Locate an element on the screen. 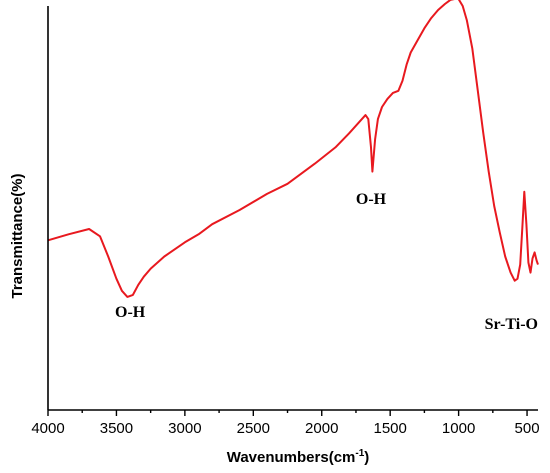  x-tick-label-1500: 1500 is located at coordinates (389, 428).